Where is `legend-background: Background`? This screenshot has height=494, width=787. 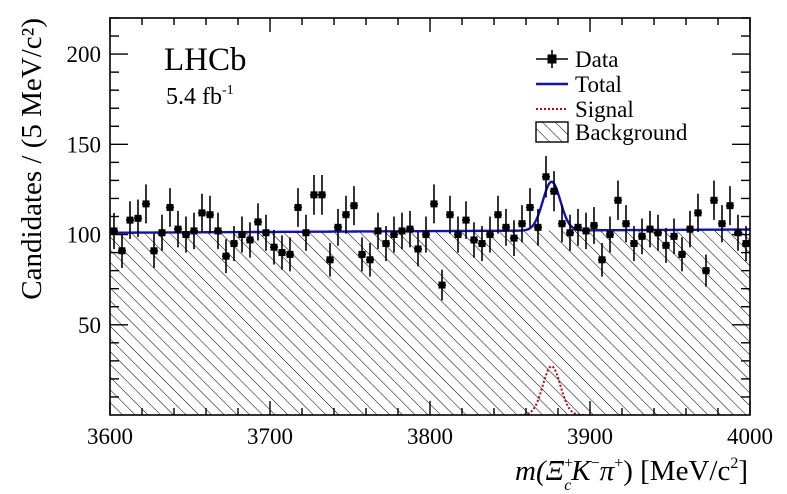 legend-background: Background is located at coordinates (611, 132).